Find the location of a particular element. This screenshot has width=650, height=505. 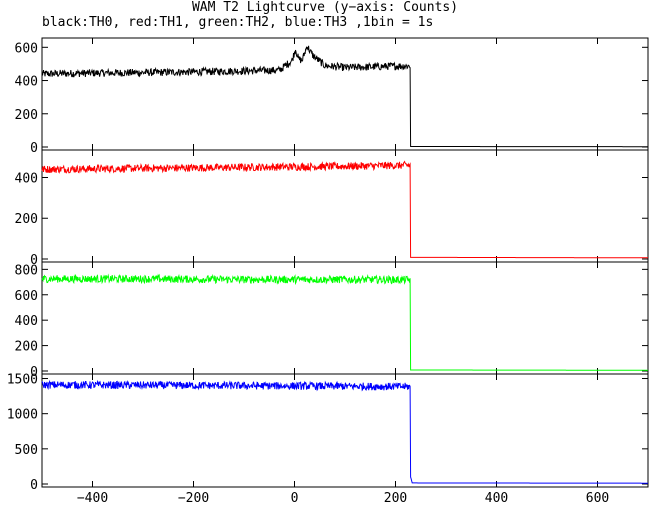

y-tick-label: 1000 is located at coordinates (22, 415).